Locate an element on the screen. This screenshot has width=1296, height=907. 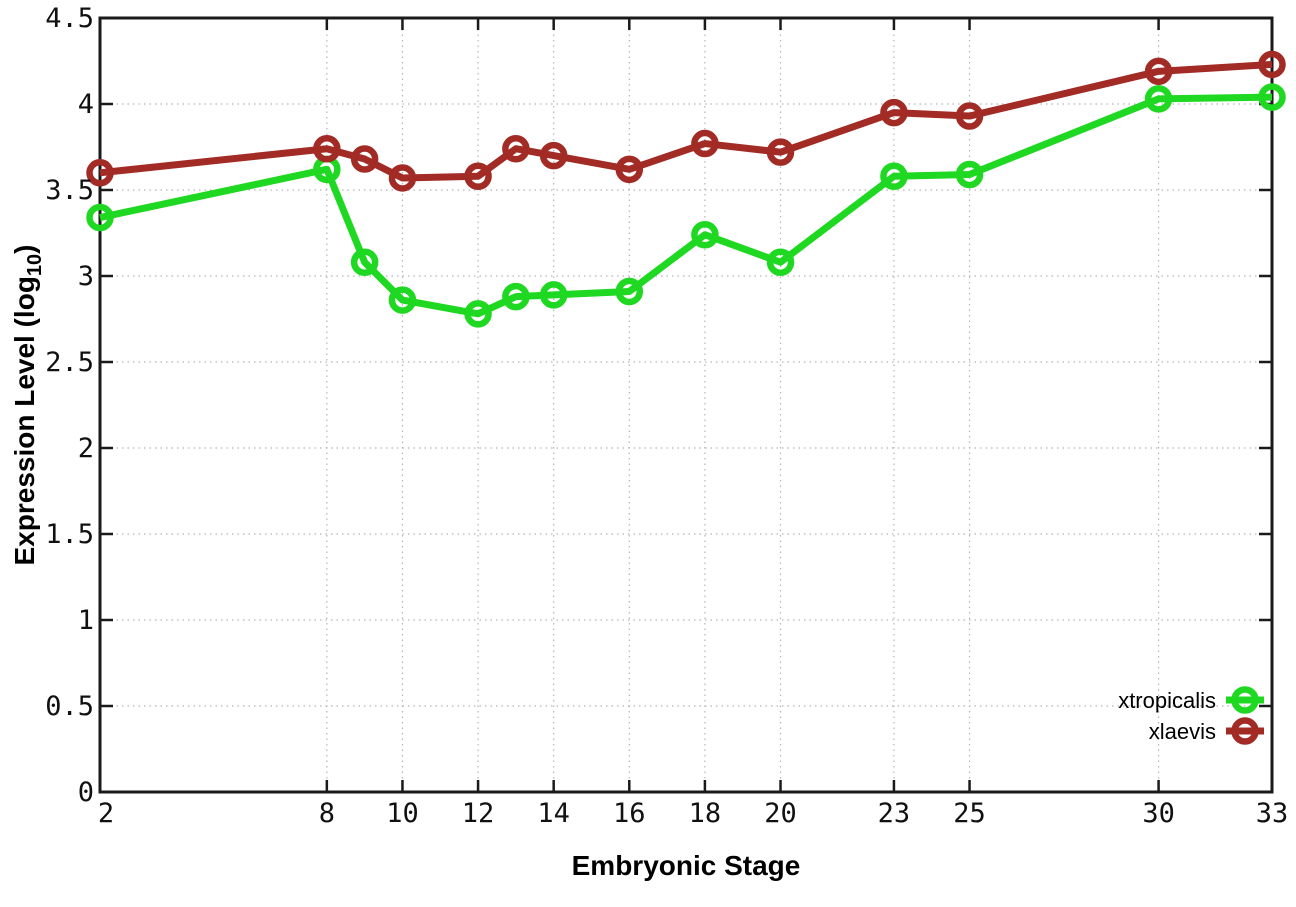
y-axis-title-subscript: 10 is located at coordinates (35, 265).